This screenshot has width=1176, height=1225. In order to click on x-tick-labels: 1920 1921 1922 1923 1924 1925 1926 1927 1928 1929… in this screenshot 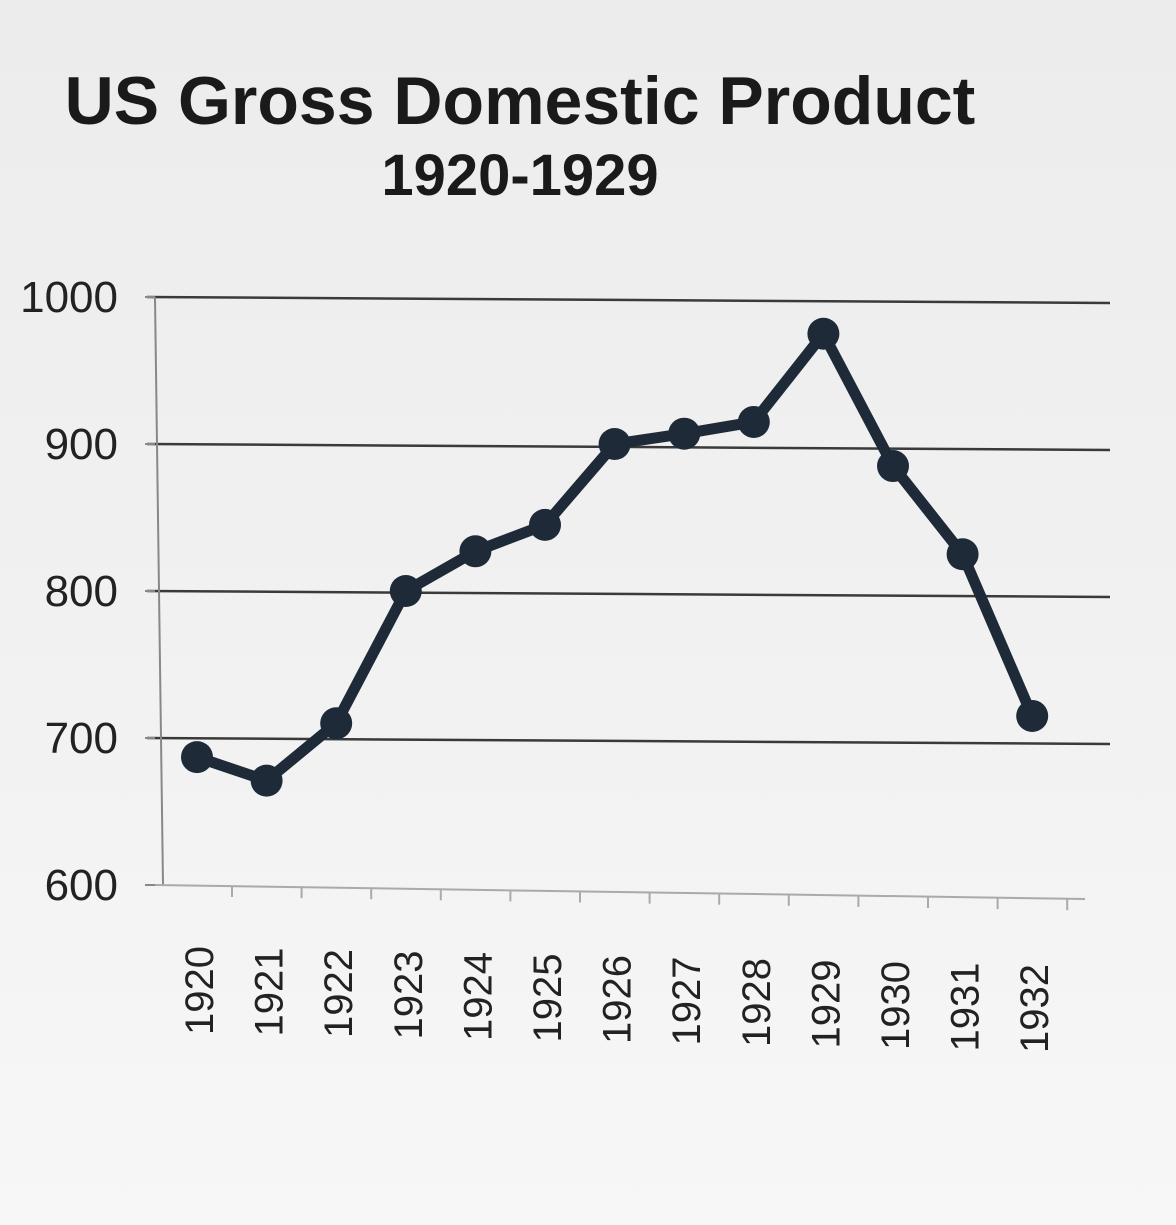, I will do `click(617, 999)`.